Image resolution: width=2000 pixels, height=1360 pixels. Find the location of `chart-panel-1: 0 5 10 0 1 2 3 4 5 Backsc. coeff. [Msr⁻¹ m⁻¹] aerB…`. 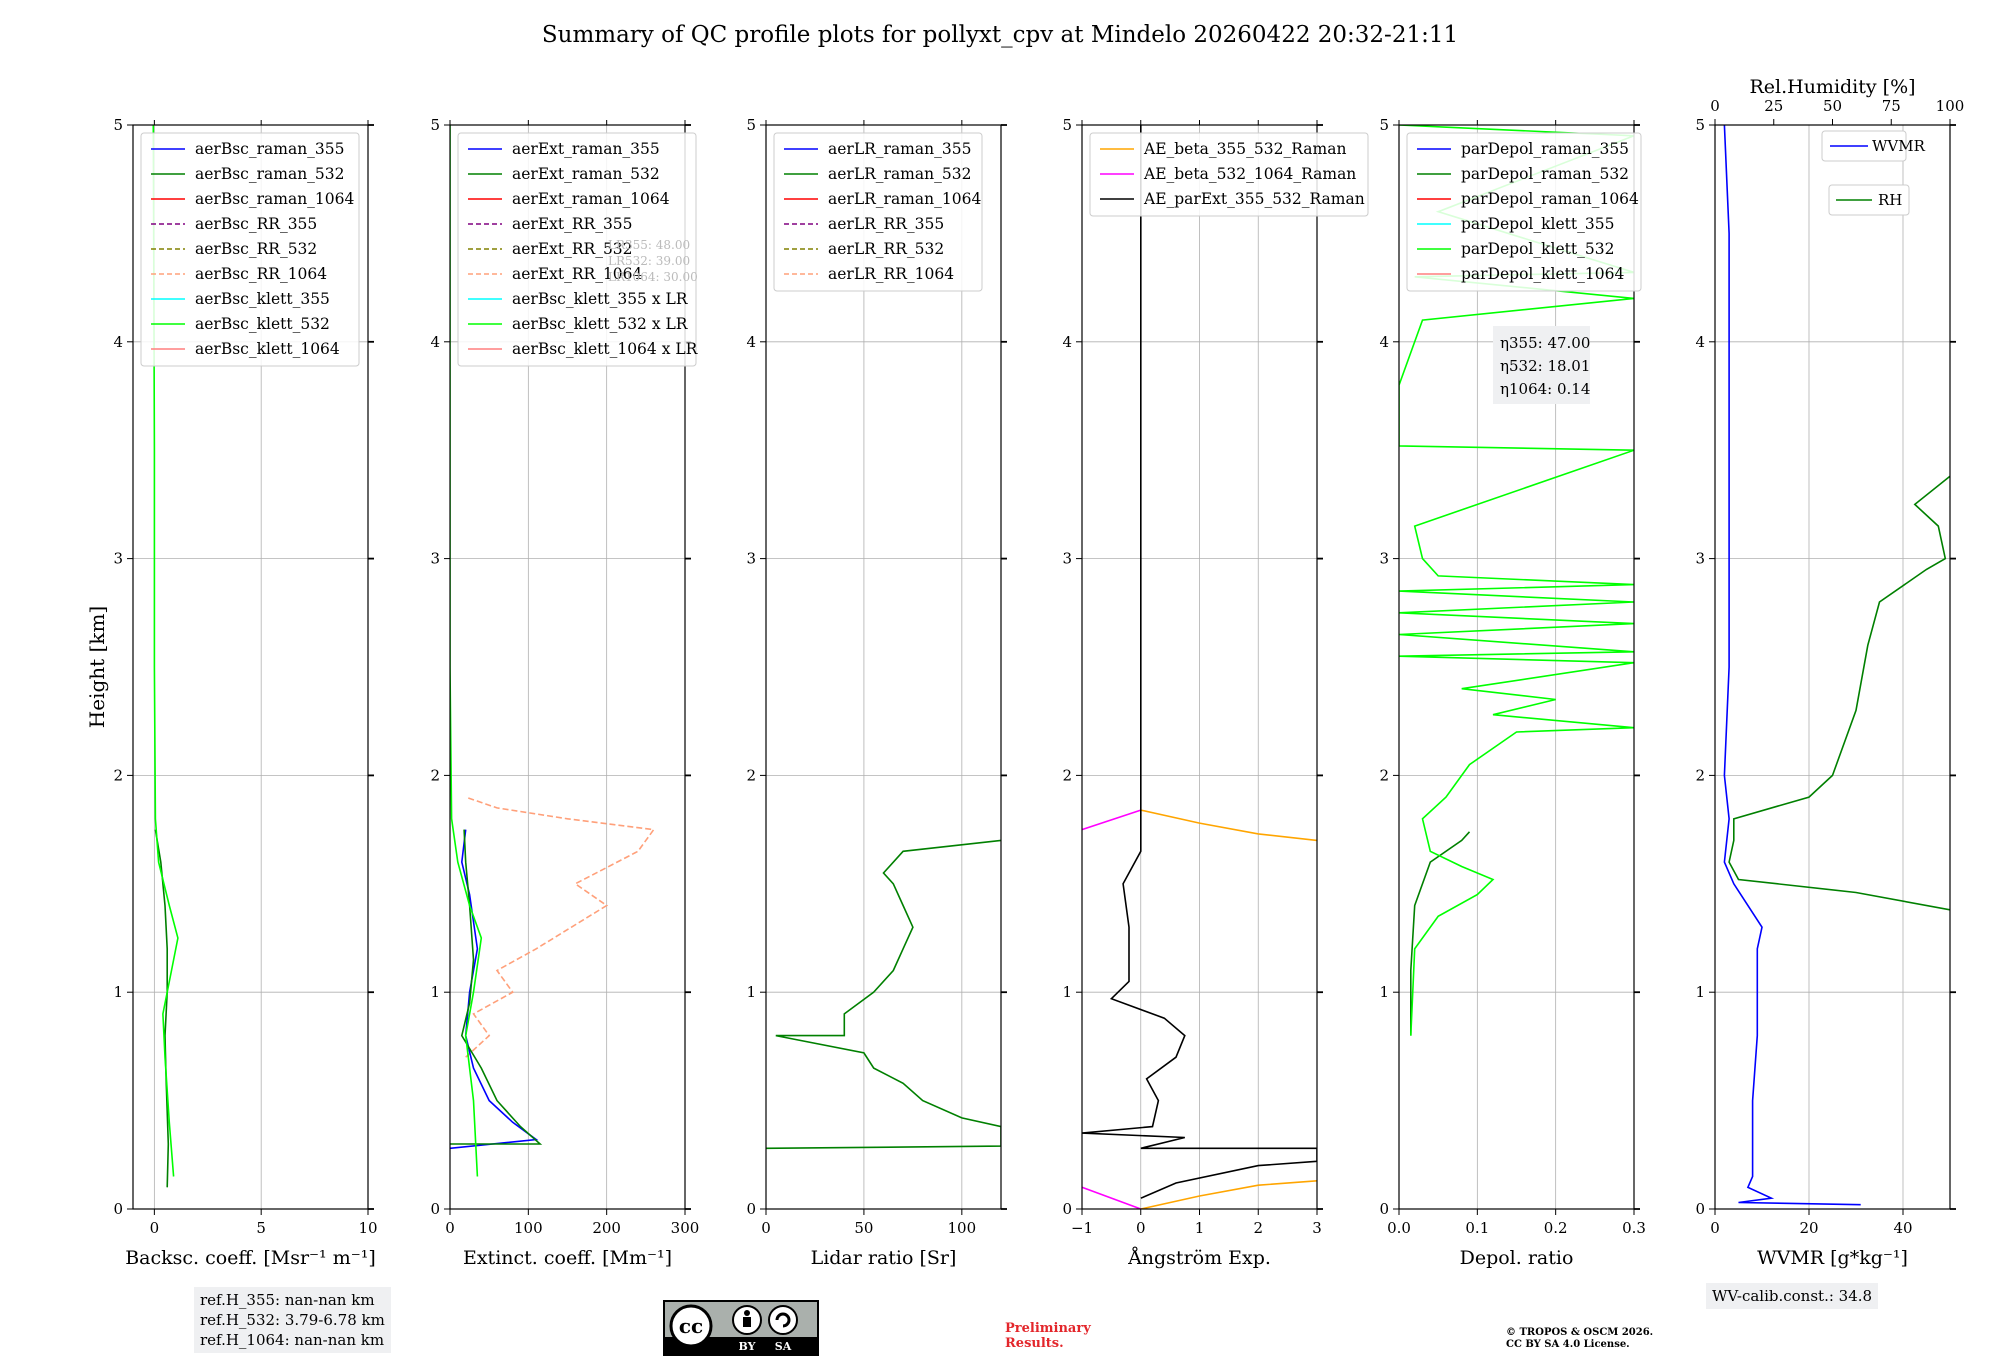

chart-panel-1: 0 5 10 0 1 2 3 4 5 Backsc. coeff. [Msr⁻¹ m⁻¹] aerB… is located at coordinates (245, 692).